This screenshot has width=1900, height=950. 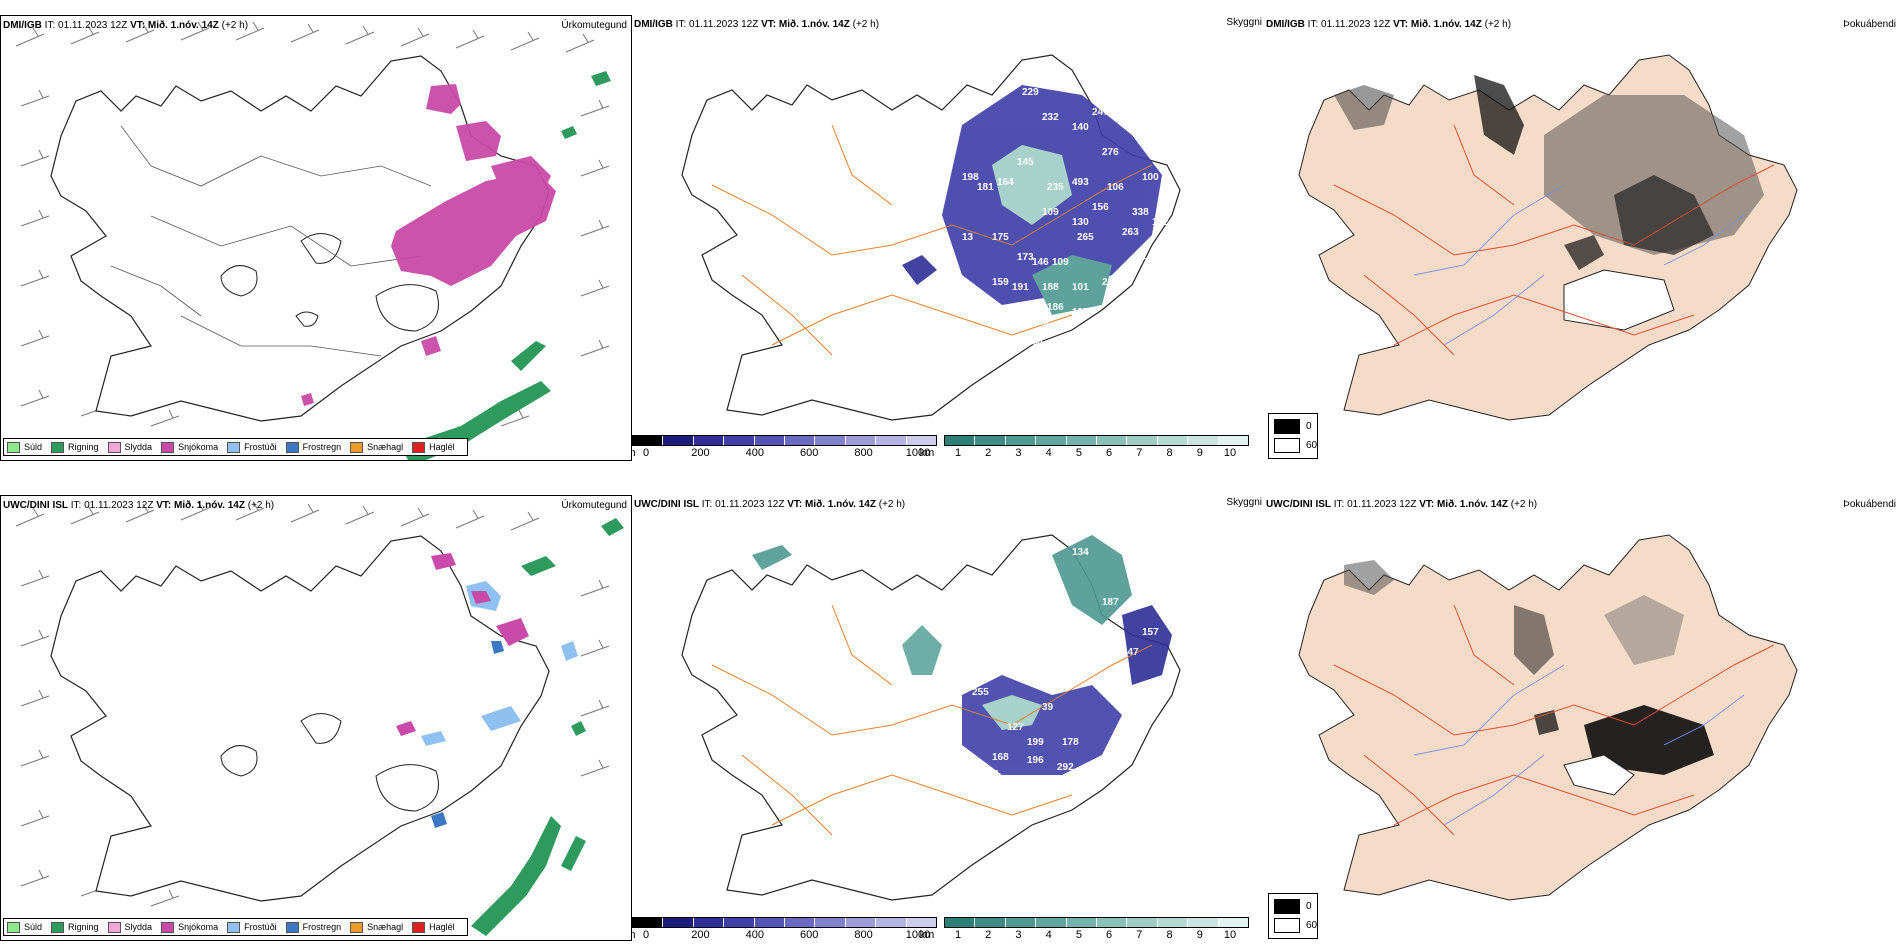 I want to click on cloud-base-value: 13, so click(x=968, y=237).